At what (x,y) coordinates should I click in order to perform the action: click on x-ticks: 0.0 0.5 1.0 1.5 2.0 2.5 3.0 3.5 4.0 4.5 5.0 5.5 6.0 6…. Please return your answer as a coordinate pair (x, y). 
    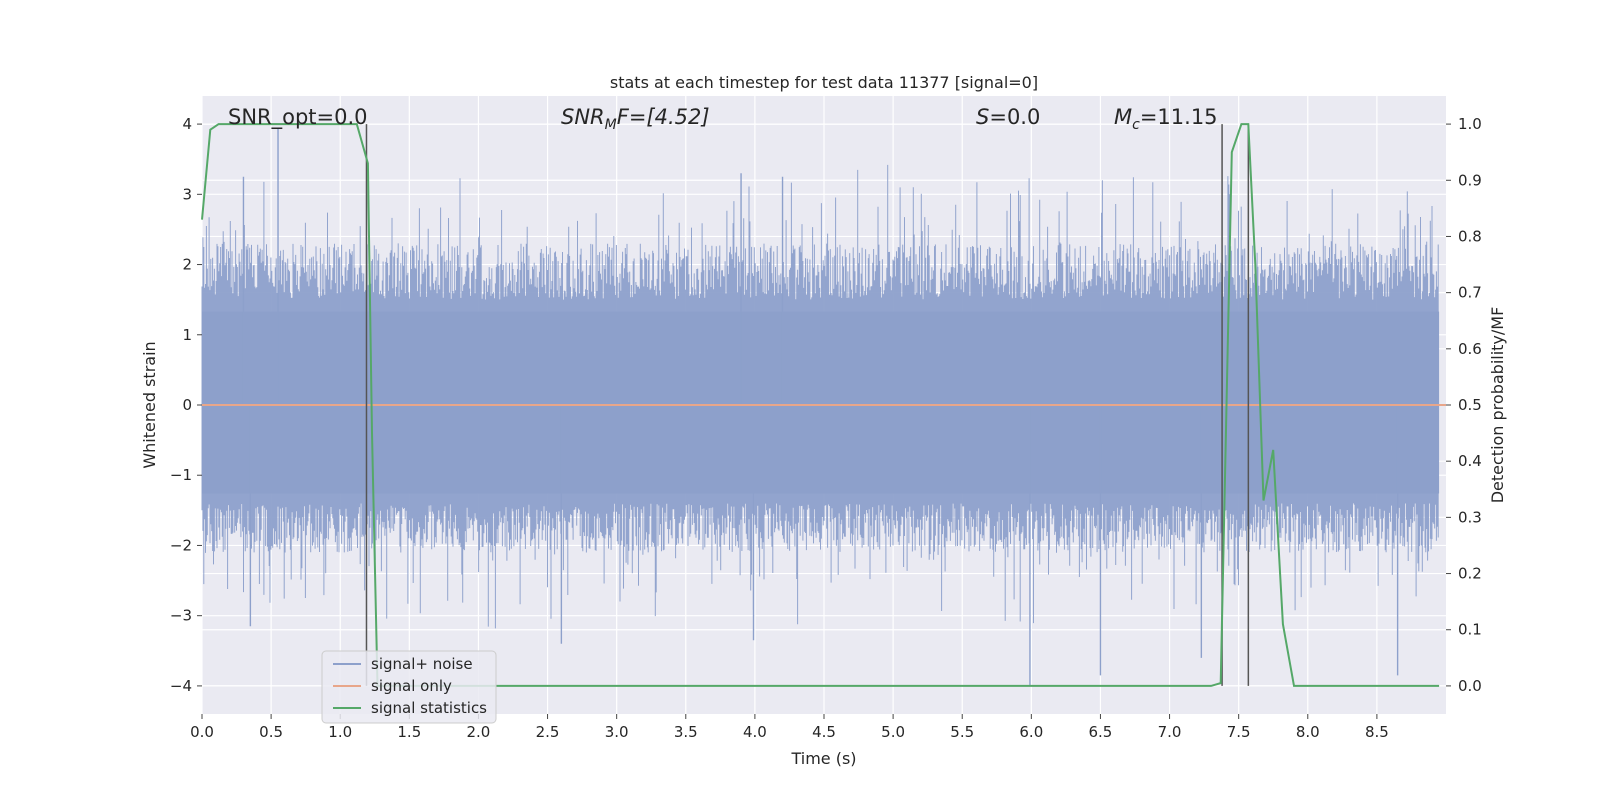
    Looking at the image, I should click on (789, 727).